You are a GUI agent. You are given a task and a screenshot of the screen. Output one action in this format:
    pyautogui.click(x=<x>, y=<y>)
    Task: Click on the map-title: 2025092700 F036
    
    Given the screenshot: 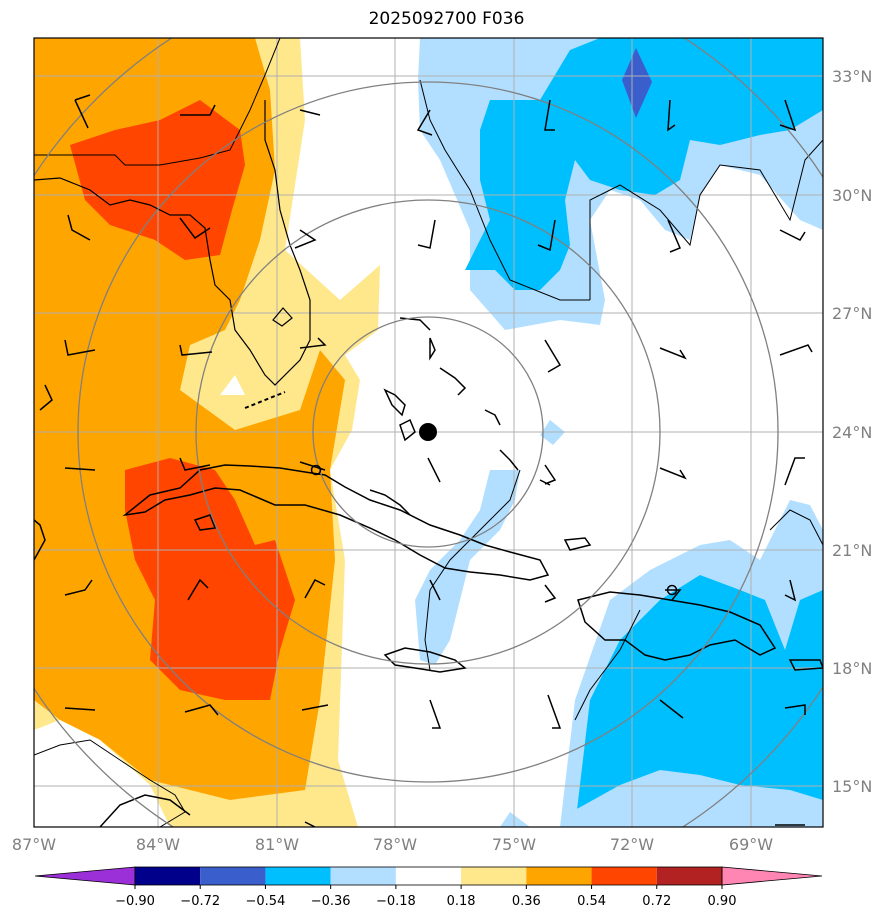 What is the action you would take?
    pyautogui.click(x=446, y=19)
    